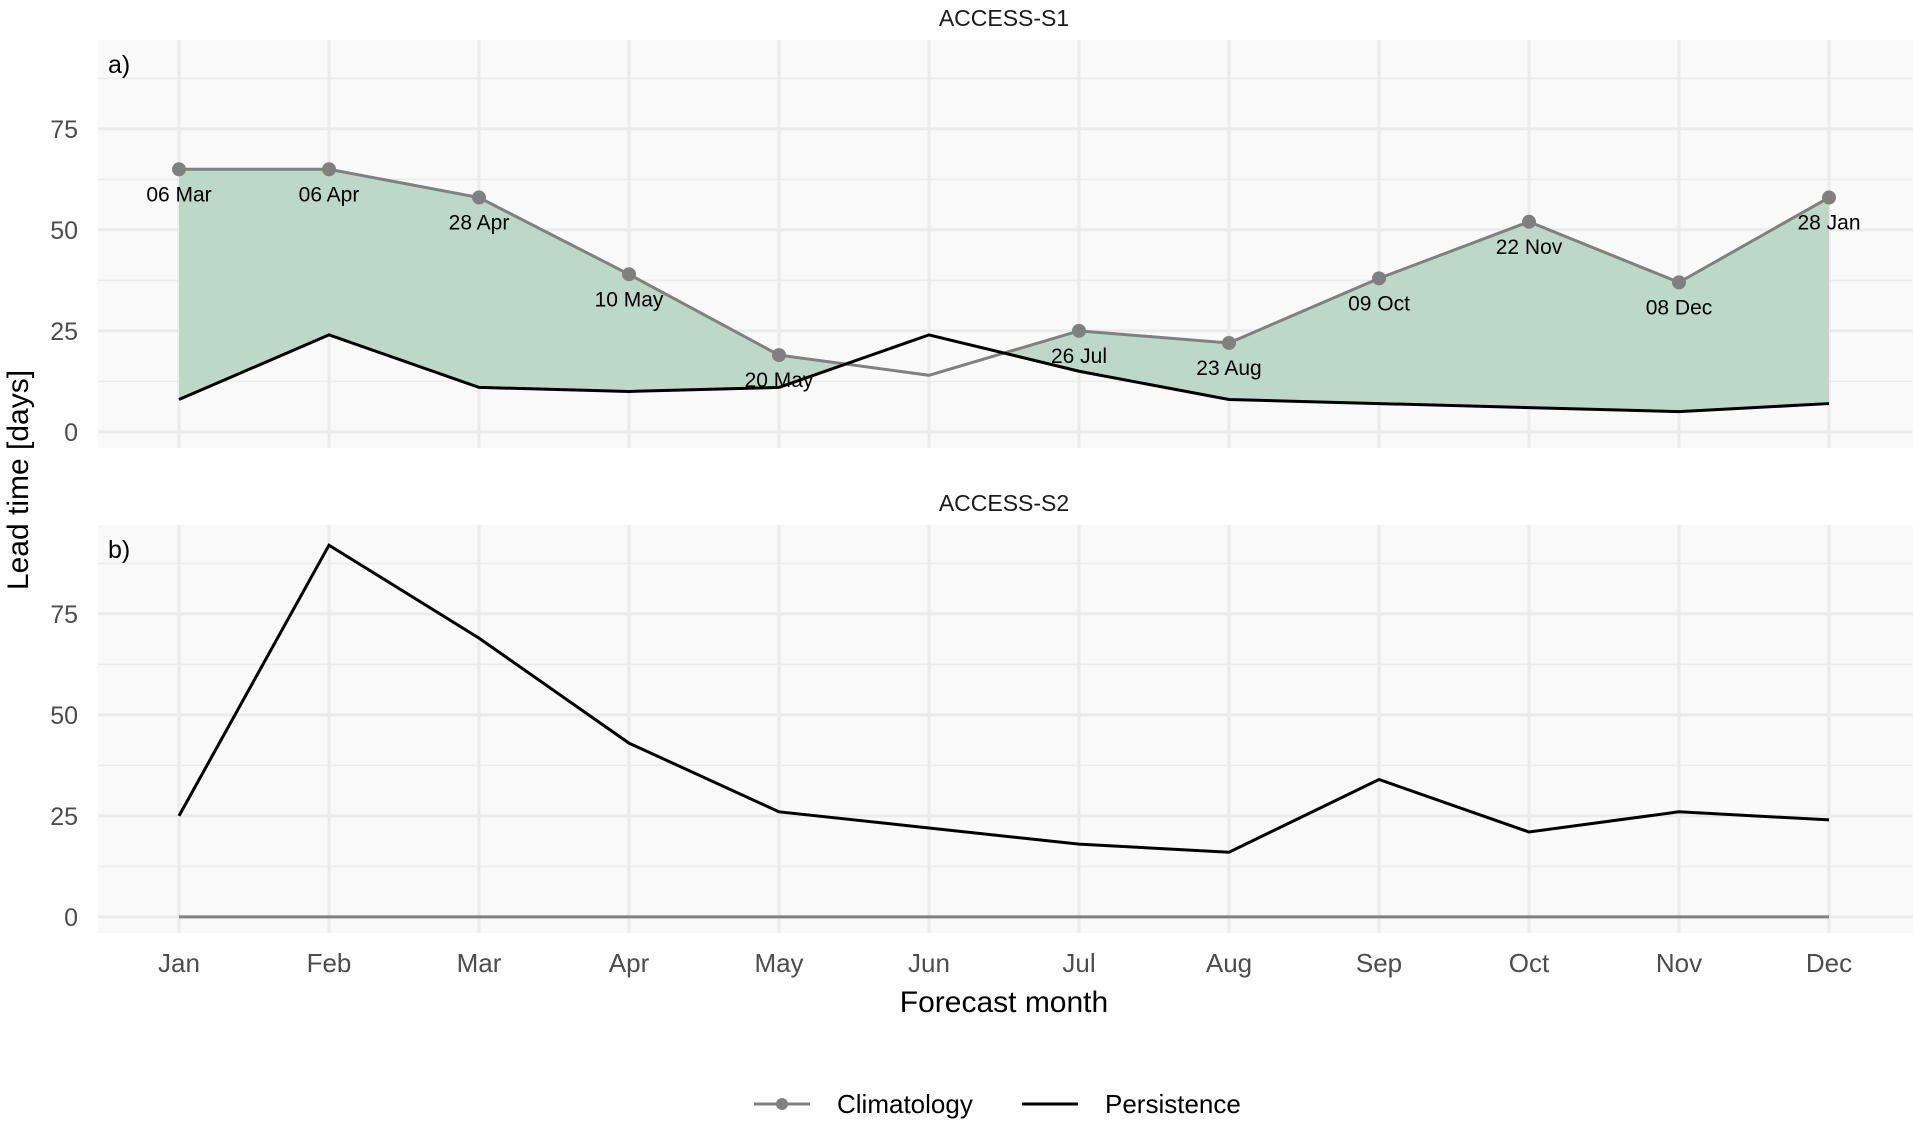 The width and height of the screenshot is (1913, 1126). I want to click on date-annotation: 06 Mar, so click(178, 194).